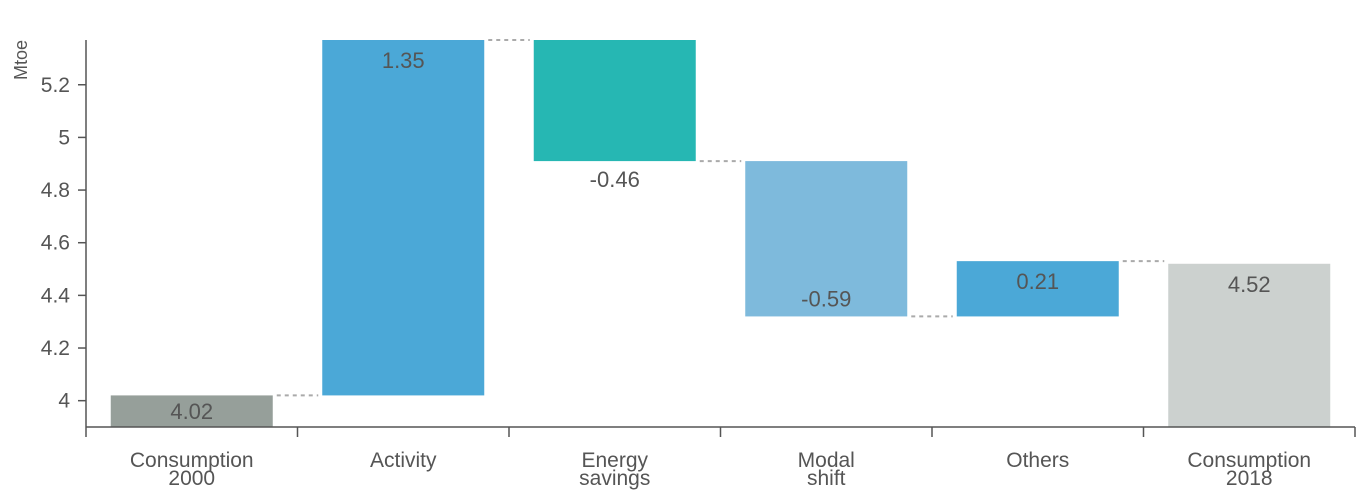 The image size is (1361, 494). What do you see at coordinates (64, 137) in the screenshot?
I see `y-tick-label: 5` at bounding box center [64, 137].